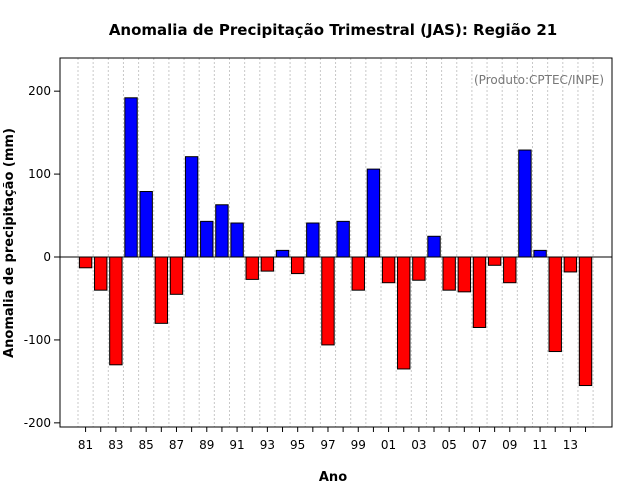 This screenshot has height=500, width=640. What do you see at coordinates (539, 80) in the screenshot?
I see `source-note: (Produto:CPTEC/INPE)` at bounding box center [539, 80].